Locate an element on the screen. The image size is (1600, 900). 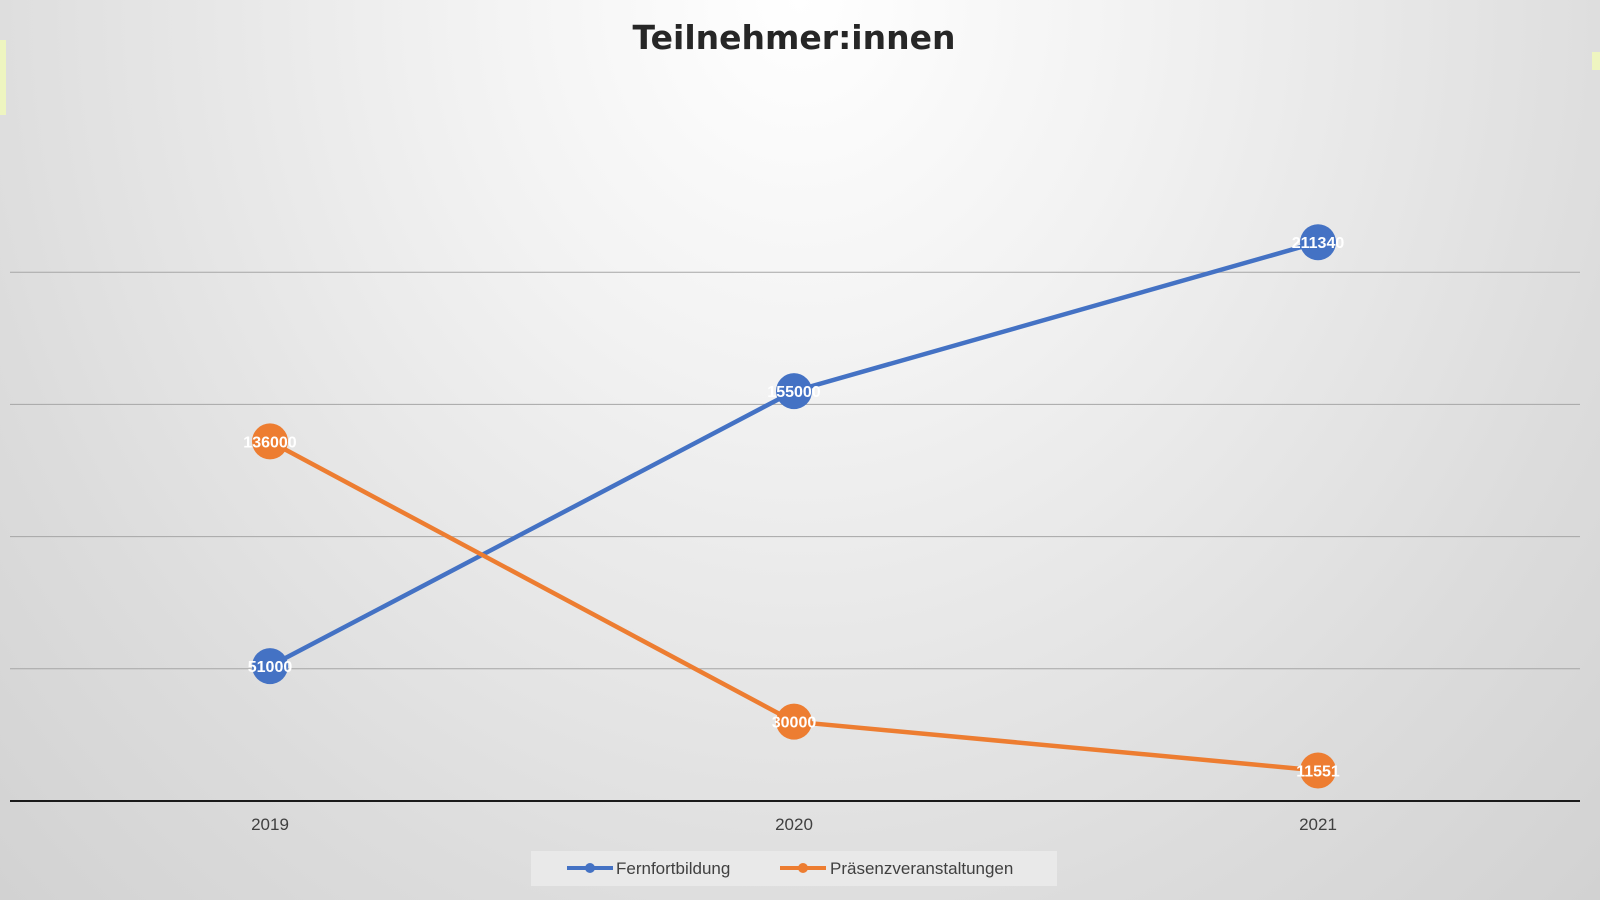
data-label-1-2019: 51000 is located at coordinates (270, 667).